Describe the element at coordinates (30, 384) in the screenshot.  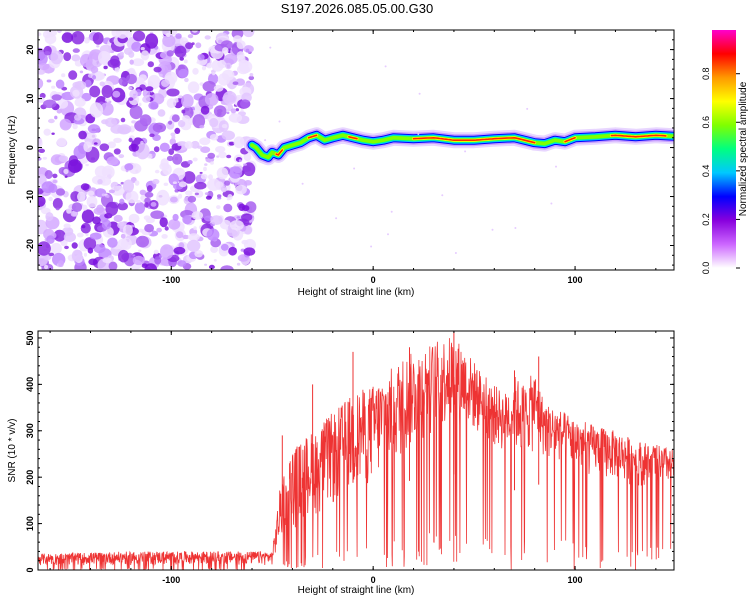
I see `y-tick-label: 400` at that location.